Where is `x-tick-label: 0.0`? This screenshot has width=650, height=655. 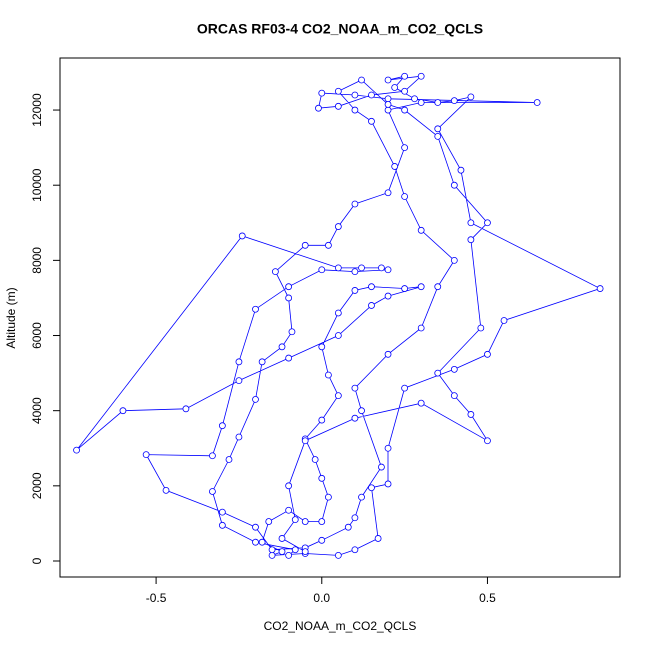 x-tick-label: 0.0 is located at coordinates (321, 598).